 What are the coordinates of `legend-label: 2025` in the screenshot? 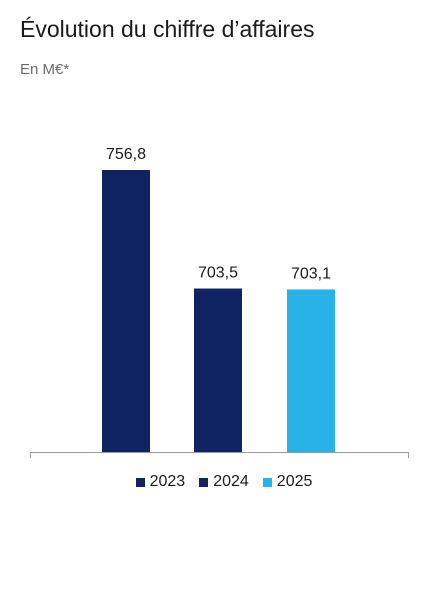 It's located at (294, 481).